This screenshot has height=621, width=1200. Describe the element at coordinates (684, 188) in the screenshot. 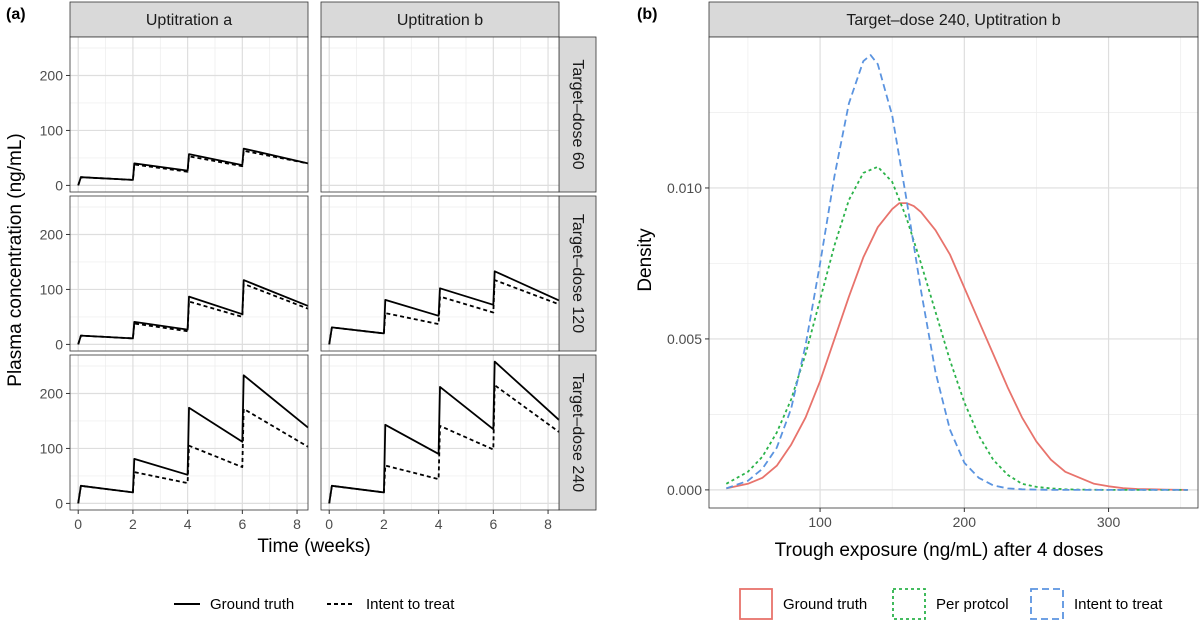

I see `y-tick-label: 0.010` at that location.